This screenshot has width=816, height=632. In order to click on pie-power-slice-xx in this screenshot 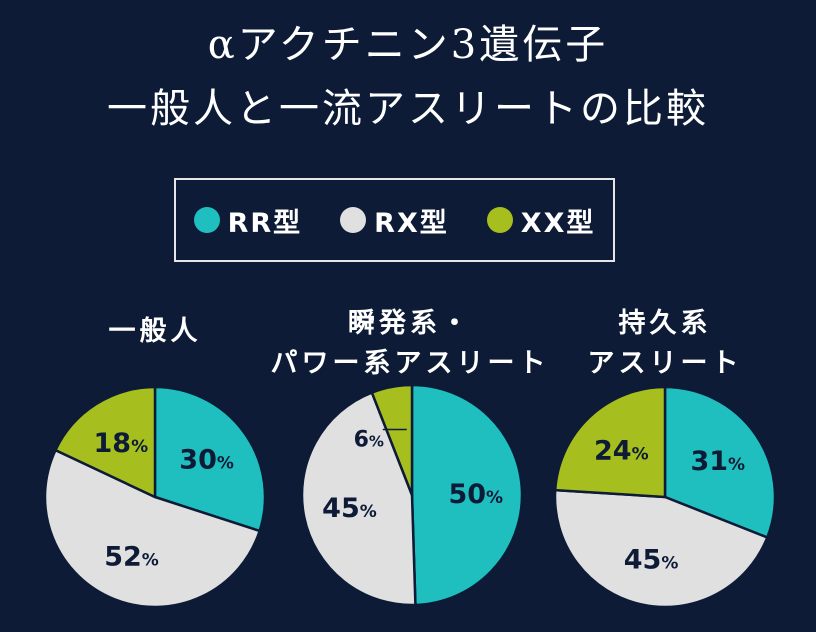, I will do `click(392, 440)`.